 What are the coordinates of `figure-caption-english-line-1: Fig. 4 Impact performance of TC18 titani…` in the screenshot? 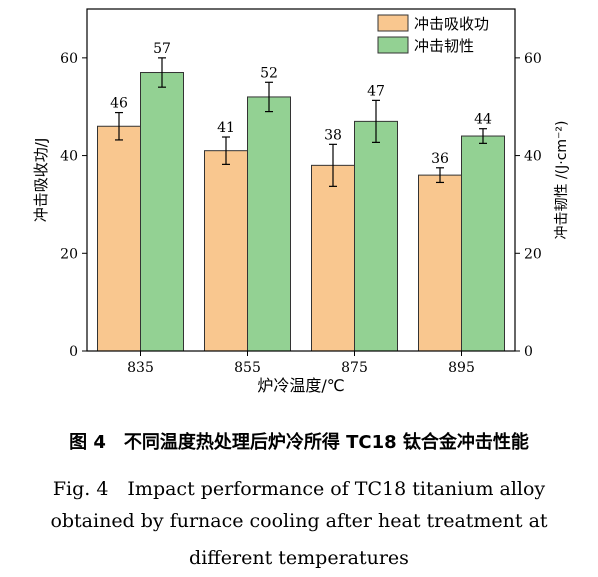 It's located at (299, 489).